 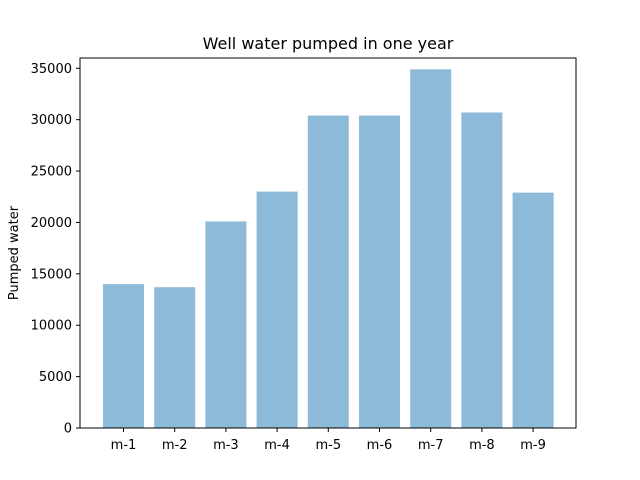 I want to click on y-tick-label: 15000, so click(x=51, y=274).